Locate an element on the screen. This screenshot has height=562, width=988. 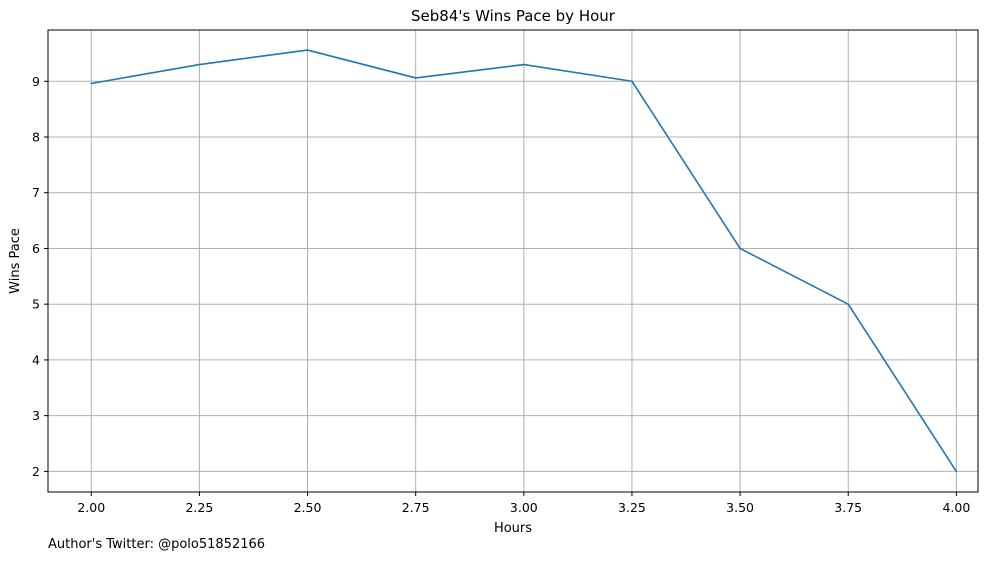
x-axis: 2.00 2.25 2.50 2.75 3.00 3.25 3.50 3.75 4.00 is located at coordinates (523, 503).